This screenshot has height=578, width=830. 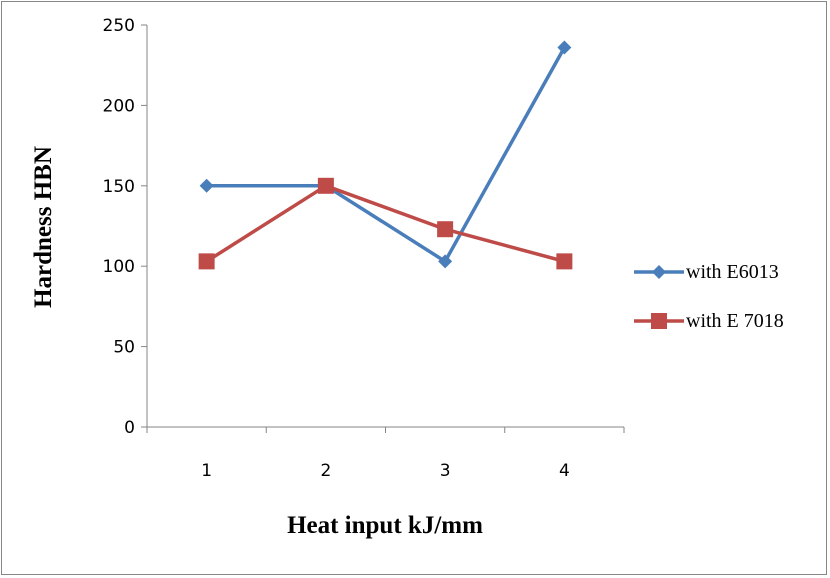 I want to click on legend-item: with E6013, so click(x=706, y=272).